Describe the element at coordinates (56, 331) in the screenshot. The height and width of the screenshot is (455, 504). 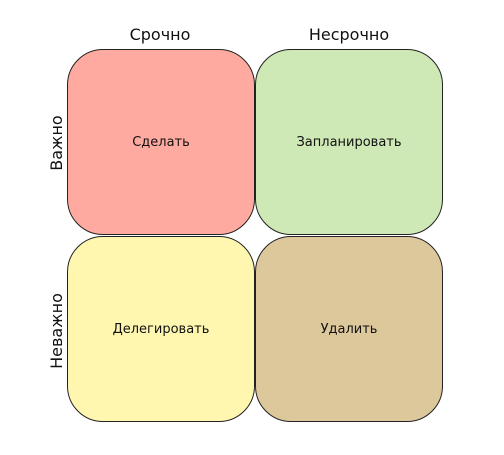
I see `row-header-not-important: Неважно` at that location.